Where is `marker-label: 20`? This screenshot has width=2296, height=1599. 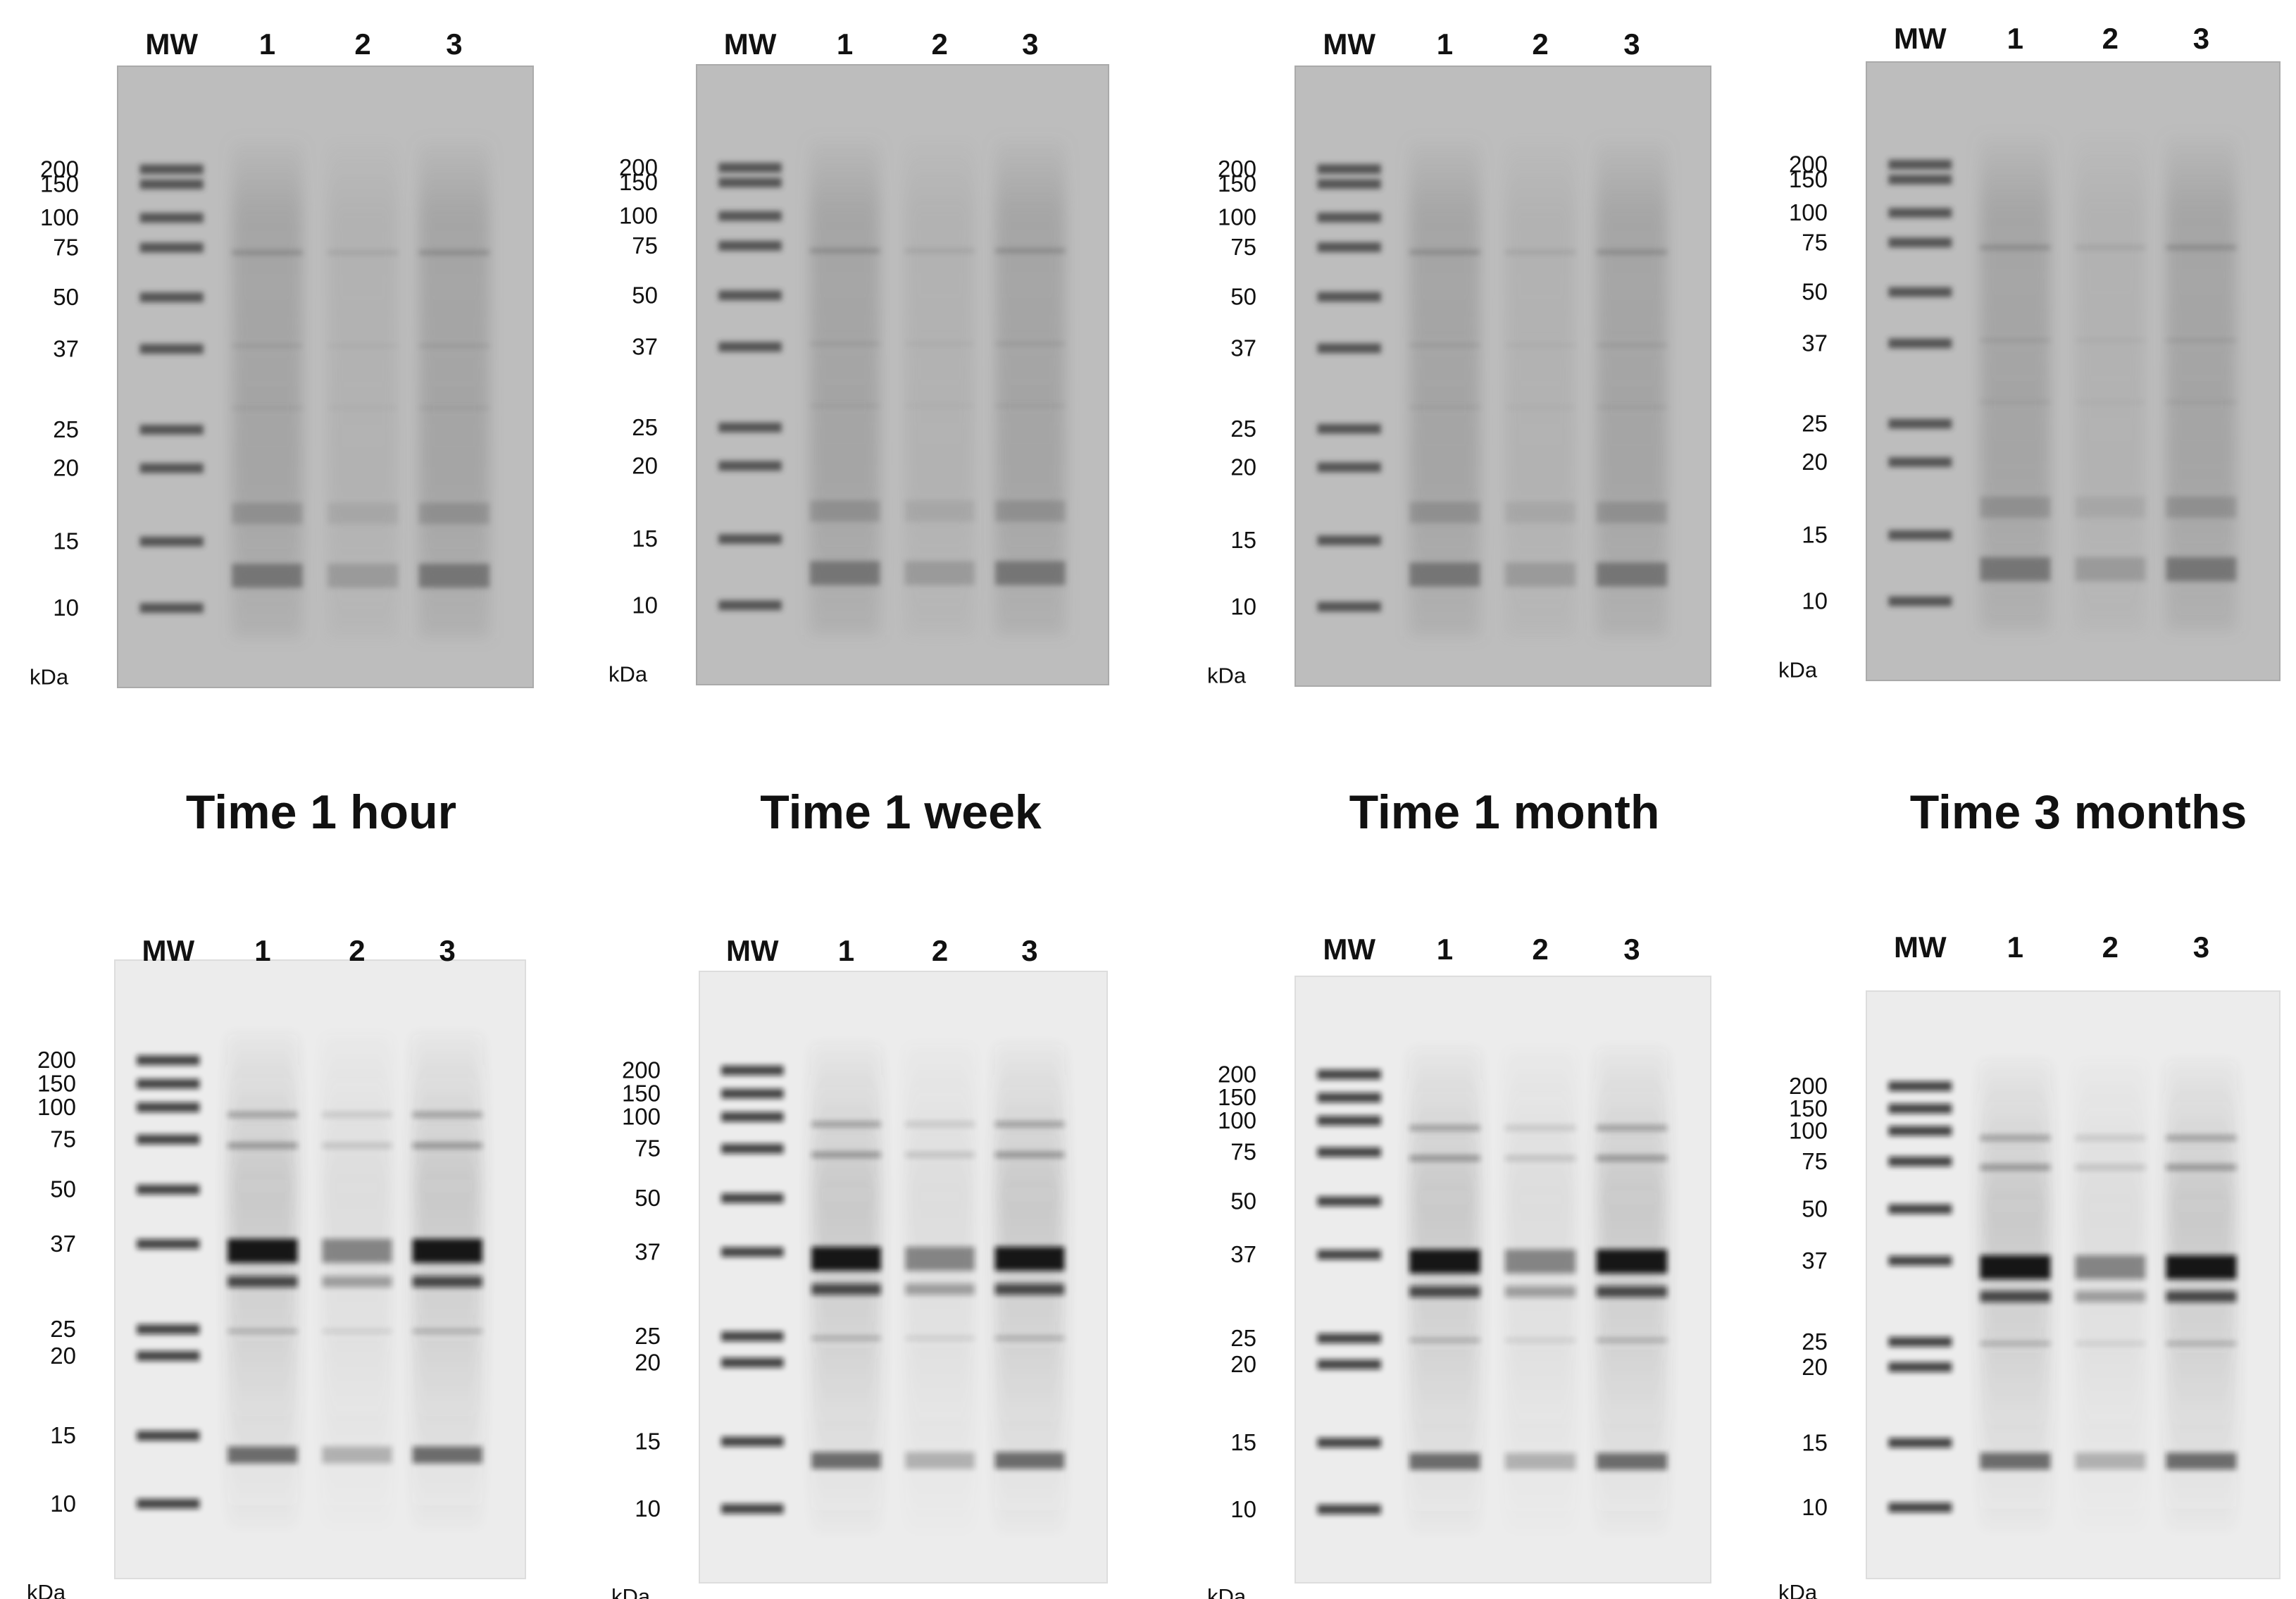
marker-label: 20 is located at coordinates (66, 468).